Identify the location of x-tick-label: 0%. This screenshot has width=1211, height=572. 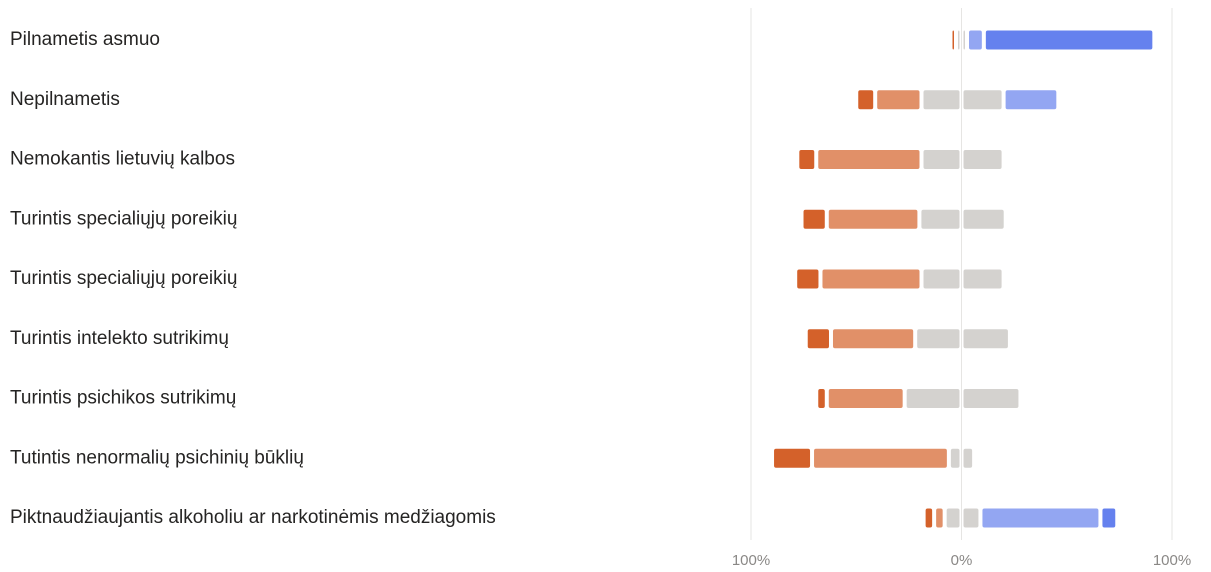
(962, 560).